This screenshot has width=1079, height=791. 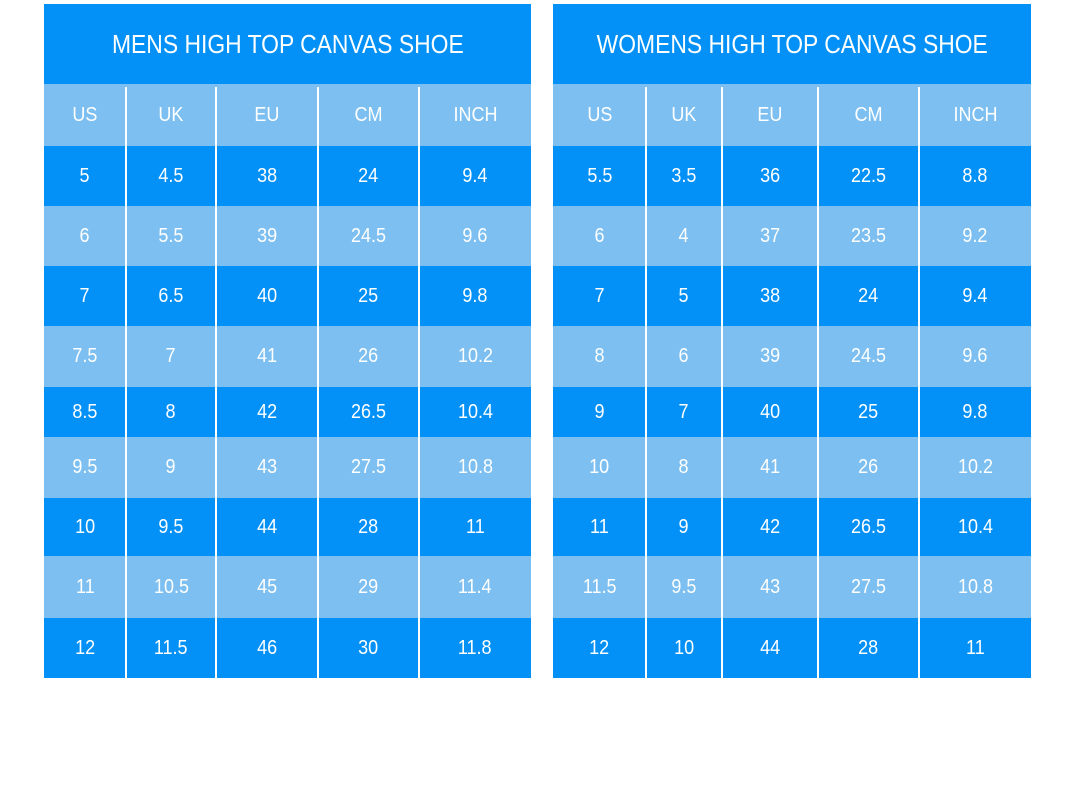 I want to click on body-cell: 9.8, so click(x=475, y=296).